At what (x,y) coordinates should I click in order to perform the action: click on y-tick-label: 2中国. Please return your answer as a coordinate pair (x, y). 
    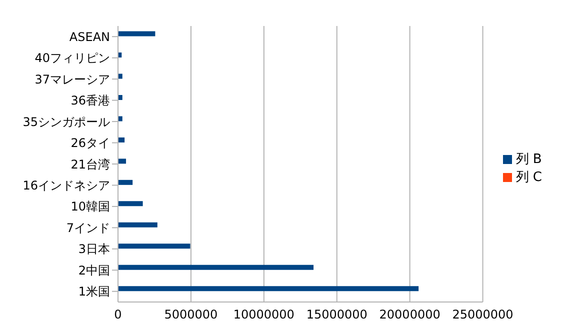
    Looking at the image, I should click on (94, 270).